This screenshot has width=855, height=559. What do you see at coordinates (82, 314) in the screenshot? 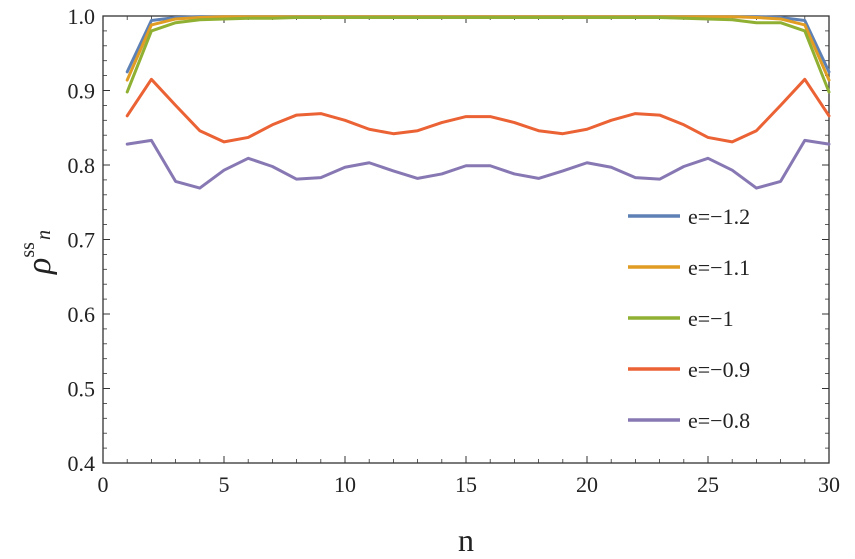
I see `y-tick-label: 0.6` at bounding box center [82, 314].